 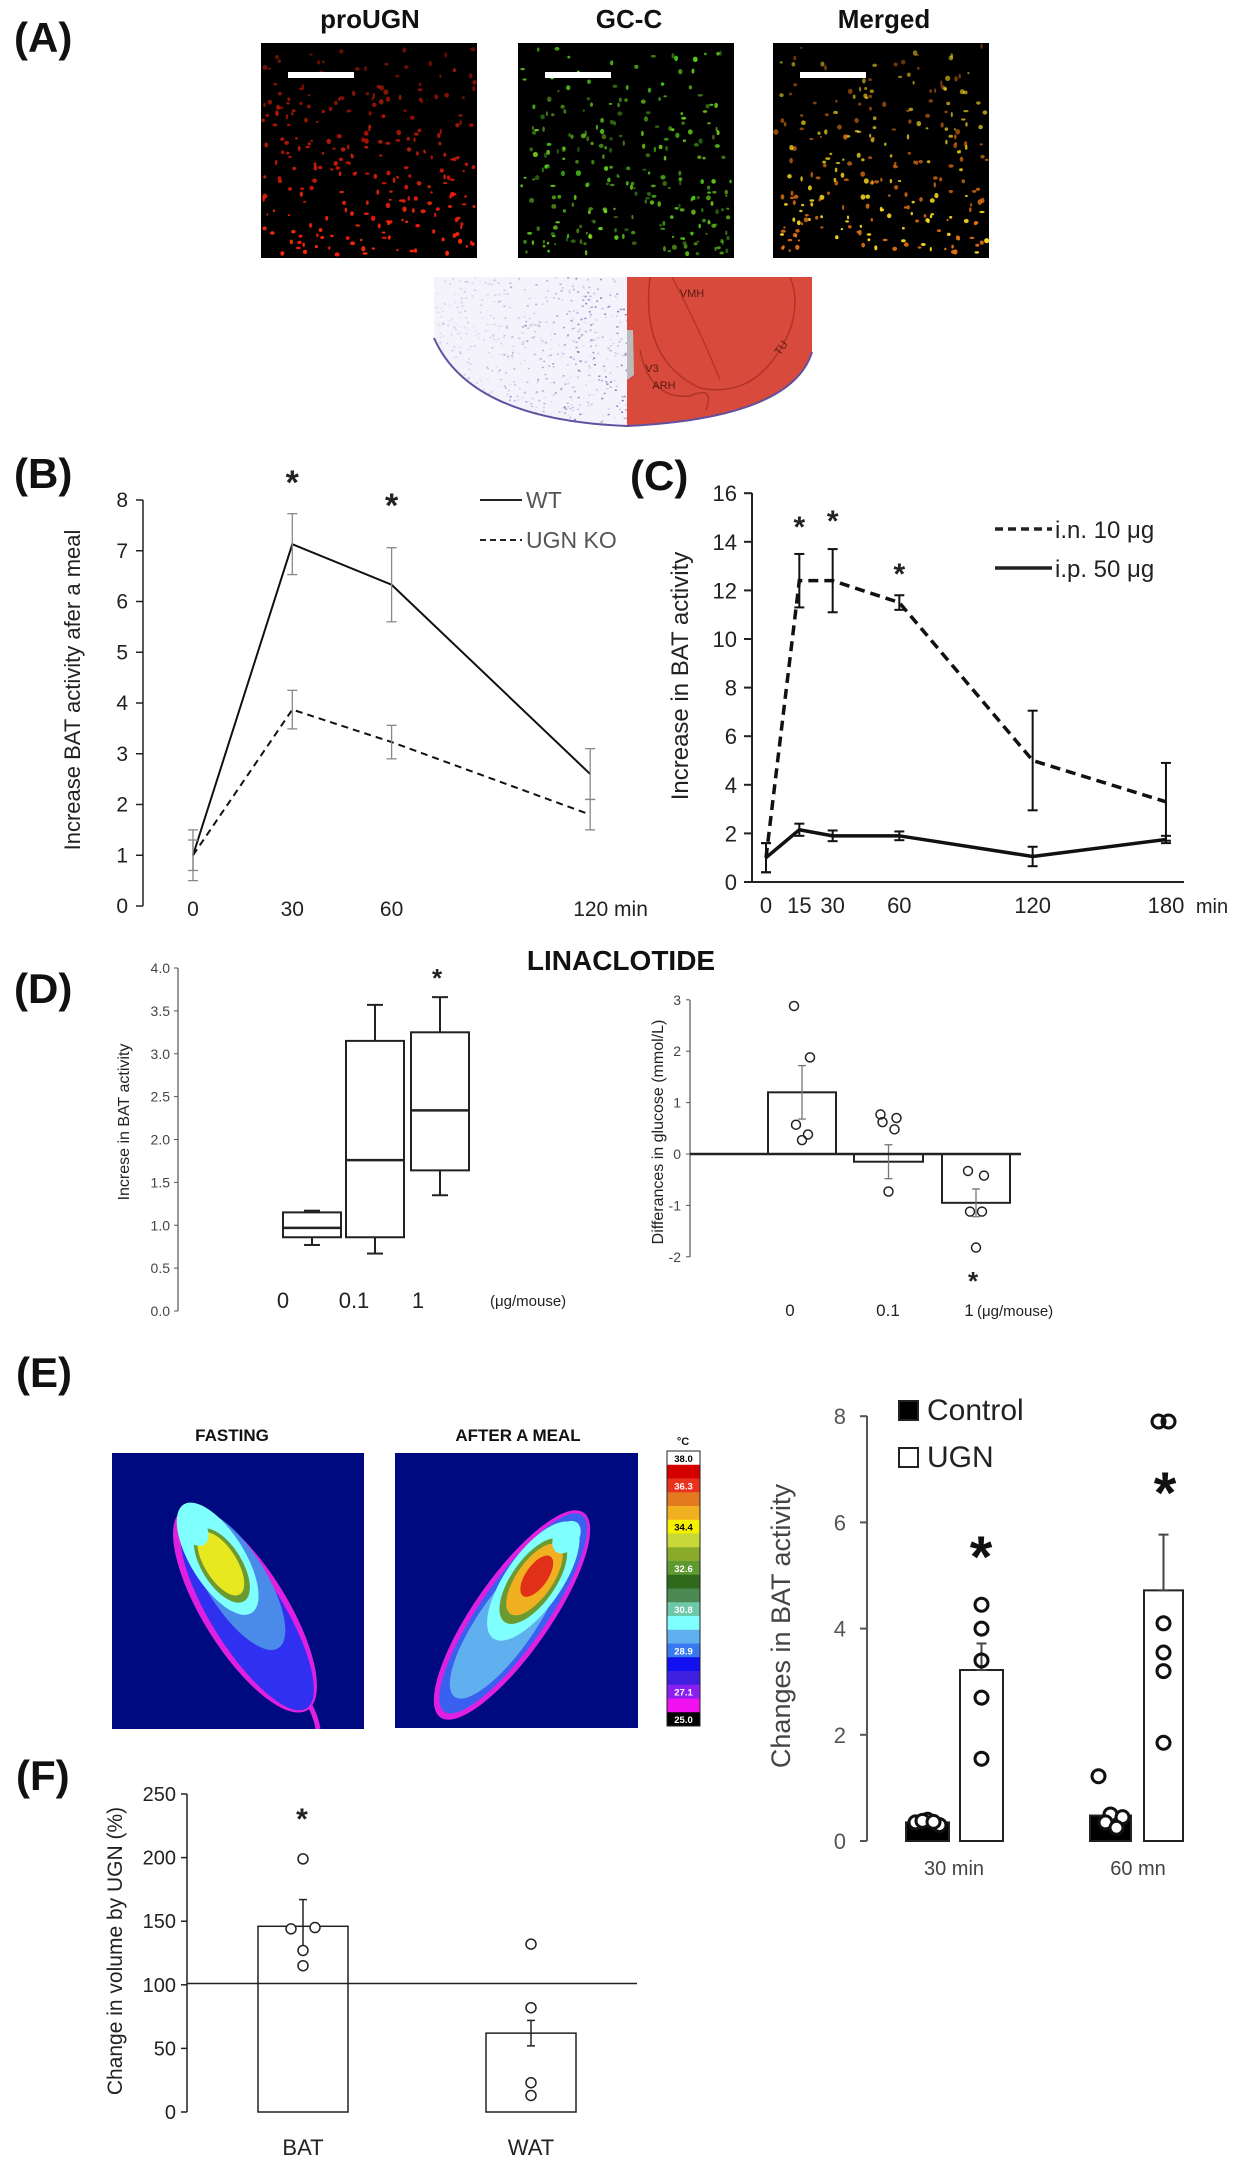 What do you see at coordinates (899, 905) in the screenshot?
I see `x-tick-label: 60` at bounding box center [899, 905].